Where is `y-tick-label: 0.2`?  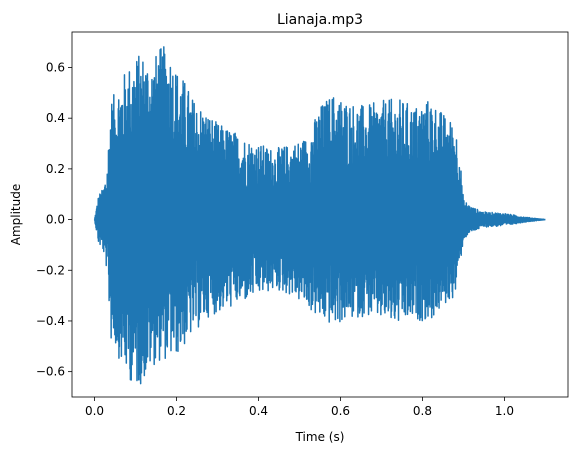 y-tick-label: 0.2 is located at coordinates (55, 169).